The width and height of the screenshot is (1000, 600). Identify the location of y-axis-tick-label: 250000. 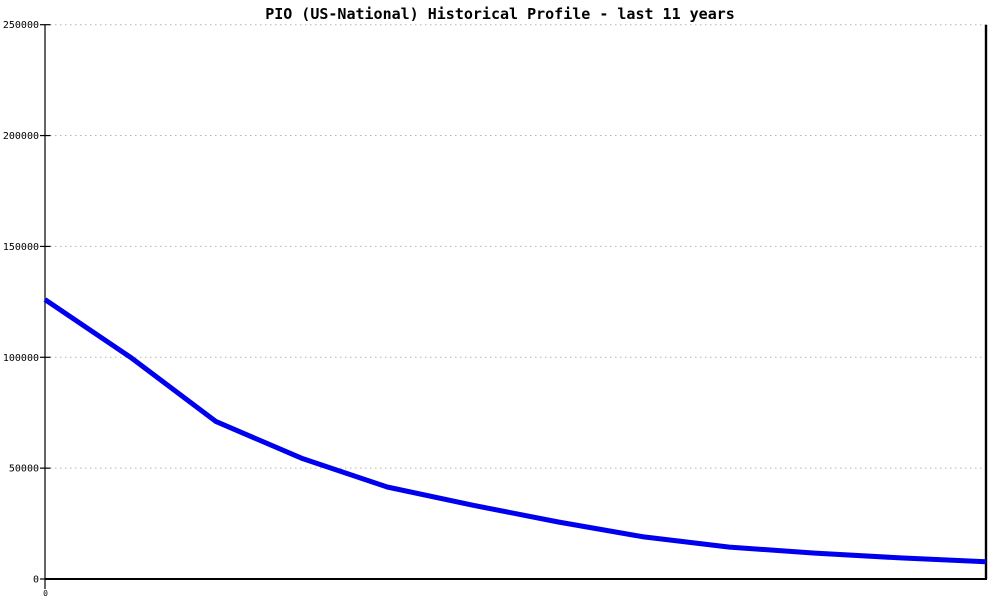
(21, 25).